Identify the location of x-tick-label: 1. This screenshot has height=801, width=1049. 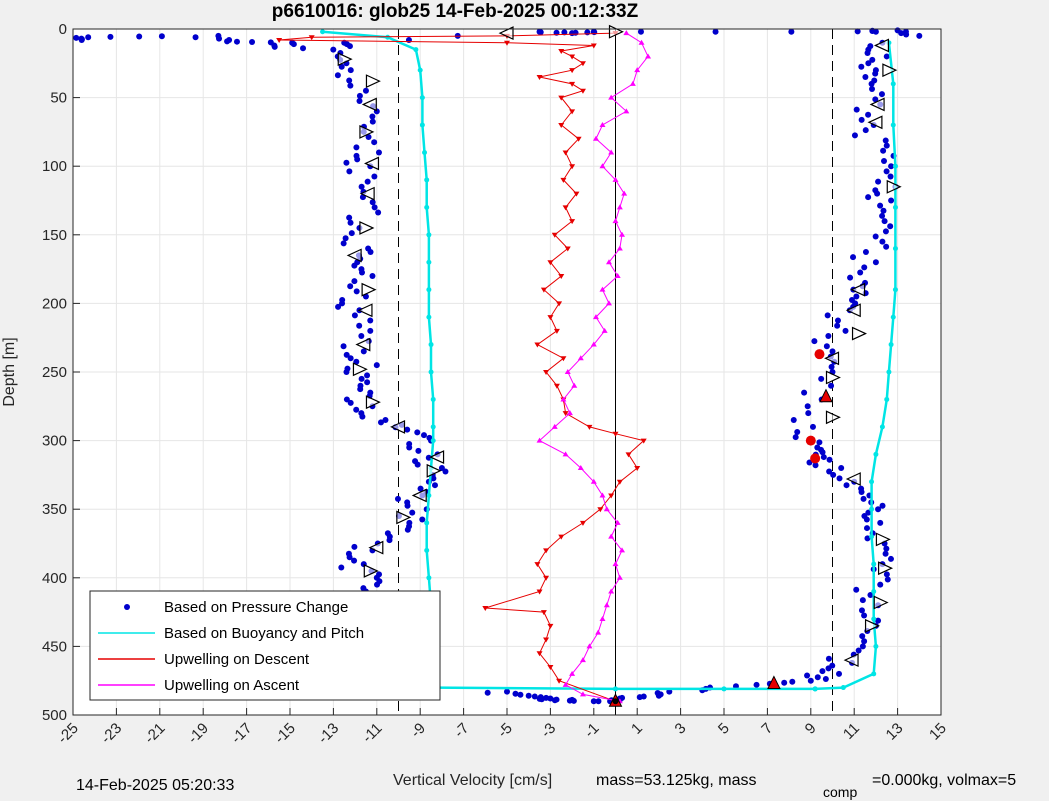
(637, 729).